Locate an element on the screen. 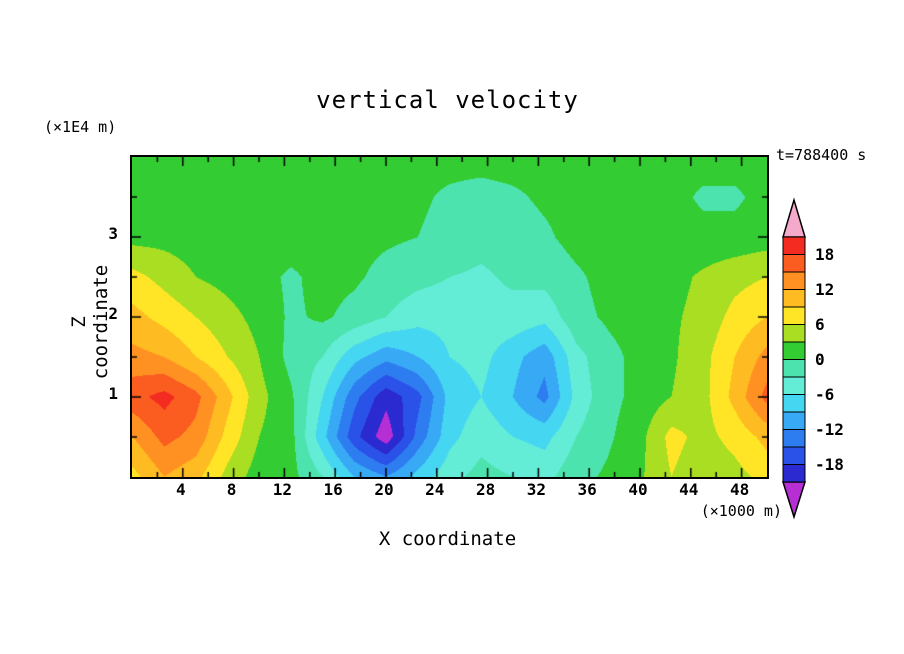 The height and width of the screenshot is (654, 904). x-axis-units-label: (×1000 m) is located at coordinates (741, 511).